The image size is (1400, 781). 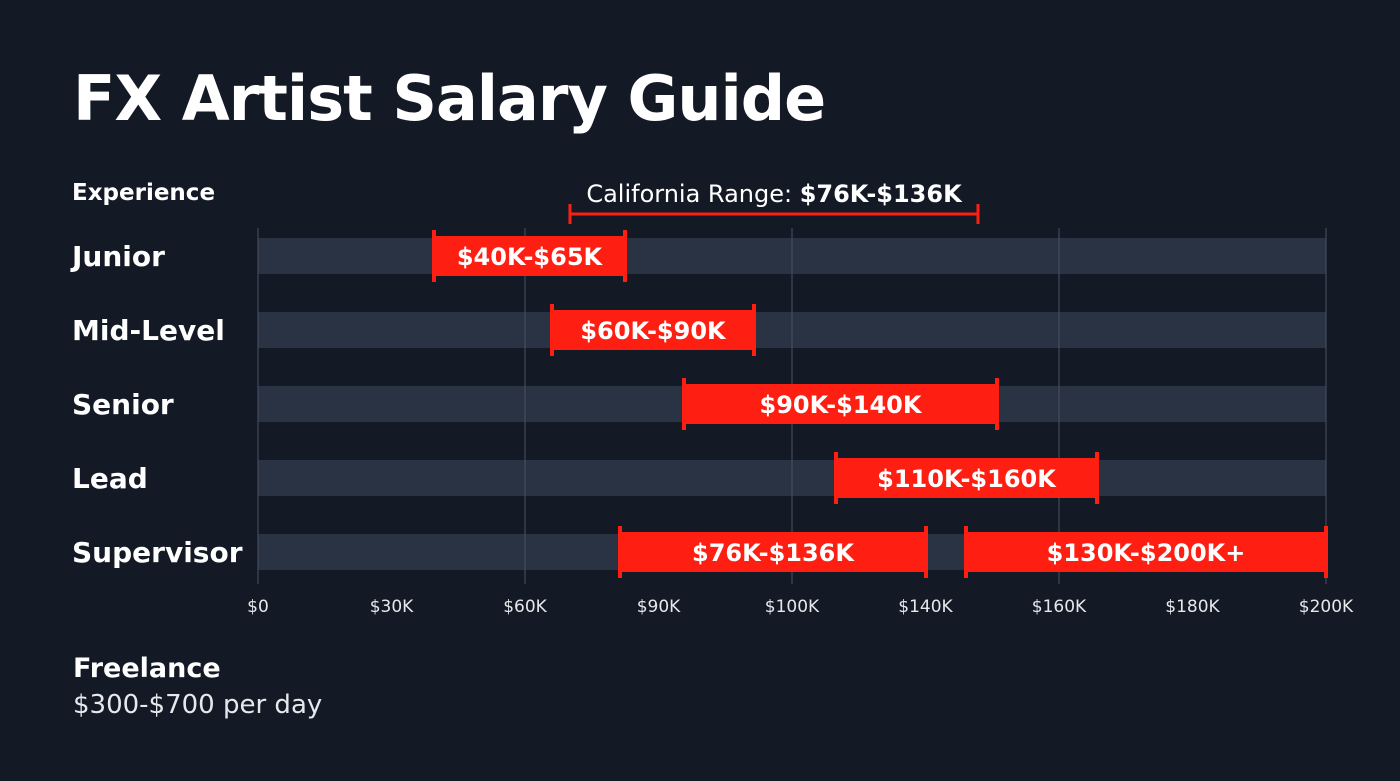 I want to click on range-bar-label: $76K-$136K, so click(x=773, y=553).